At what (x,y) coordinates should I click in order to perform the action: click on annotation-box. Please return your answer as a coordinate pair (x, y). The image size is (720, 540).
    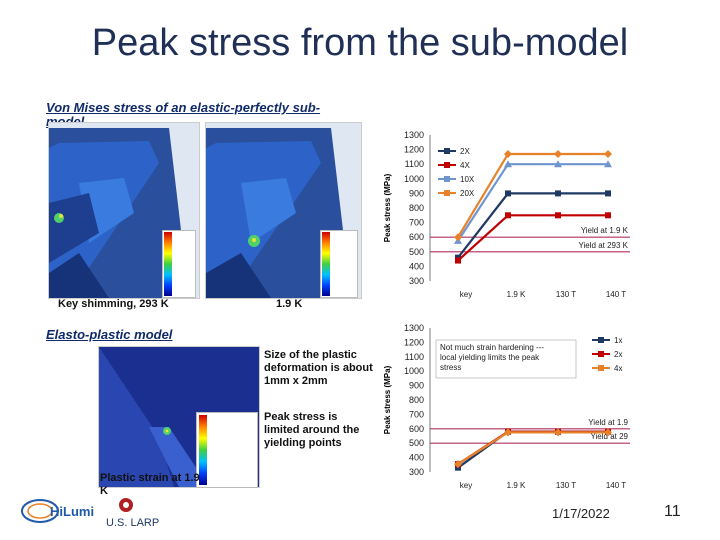
    Looking at the image, I should click on (506, 359).